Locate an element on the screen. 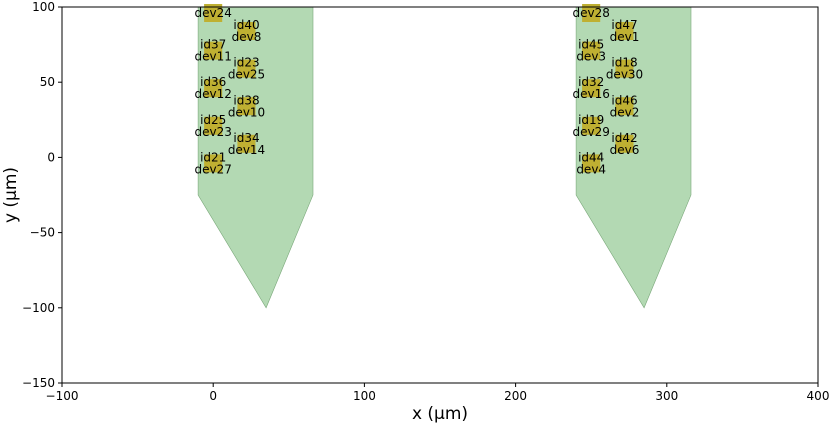  site-label: id23 is located at coordinates (246, 63).